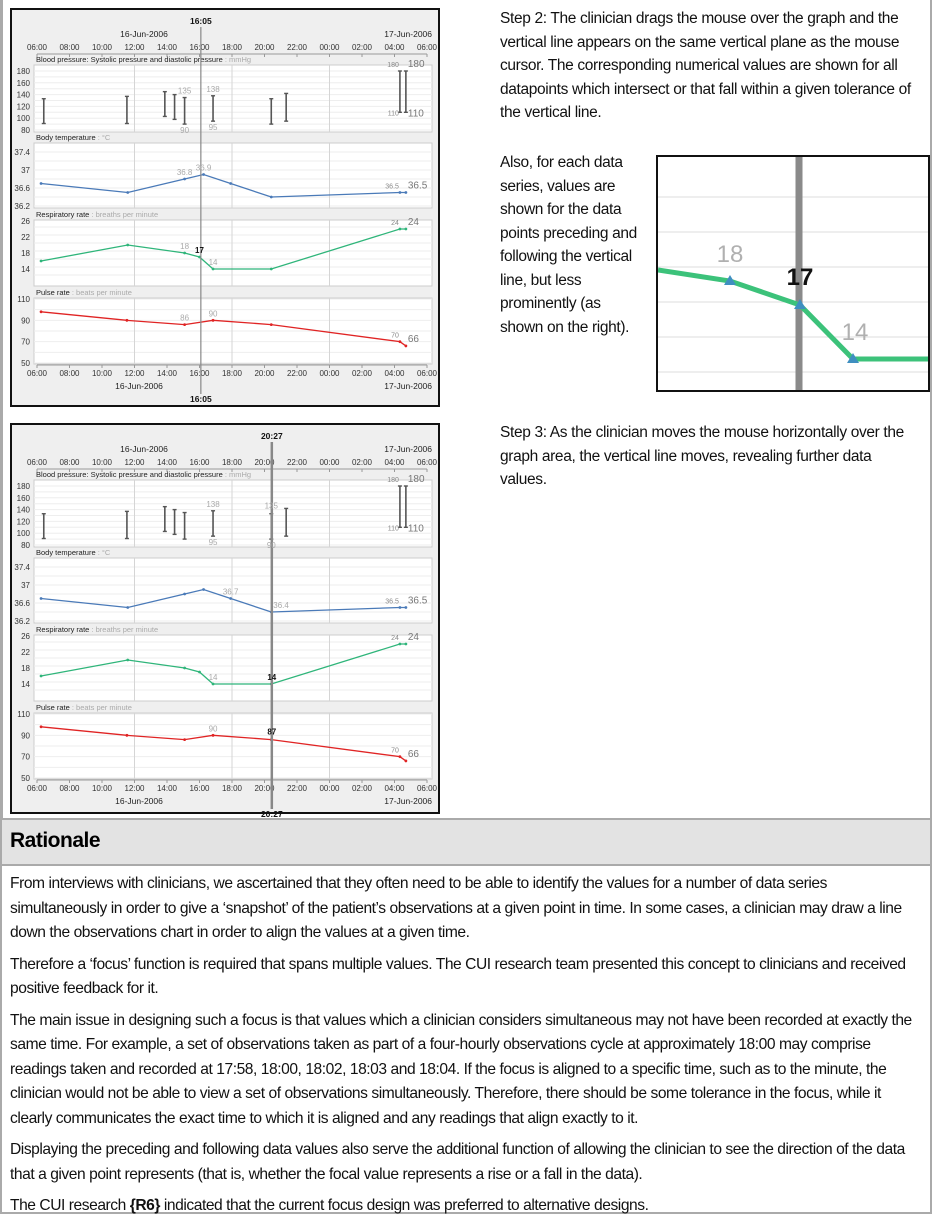 This screenshot has height=1214, width=932. Describe the element at coordinates (730, 254) in the screenshot. I see `inset-label-prev: 18` at that location.